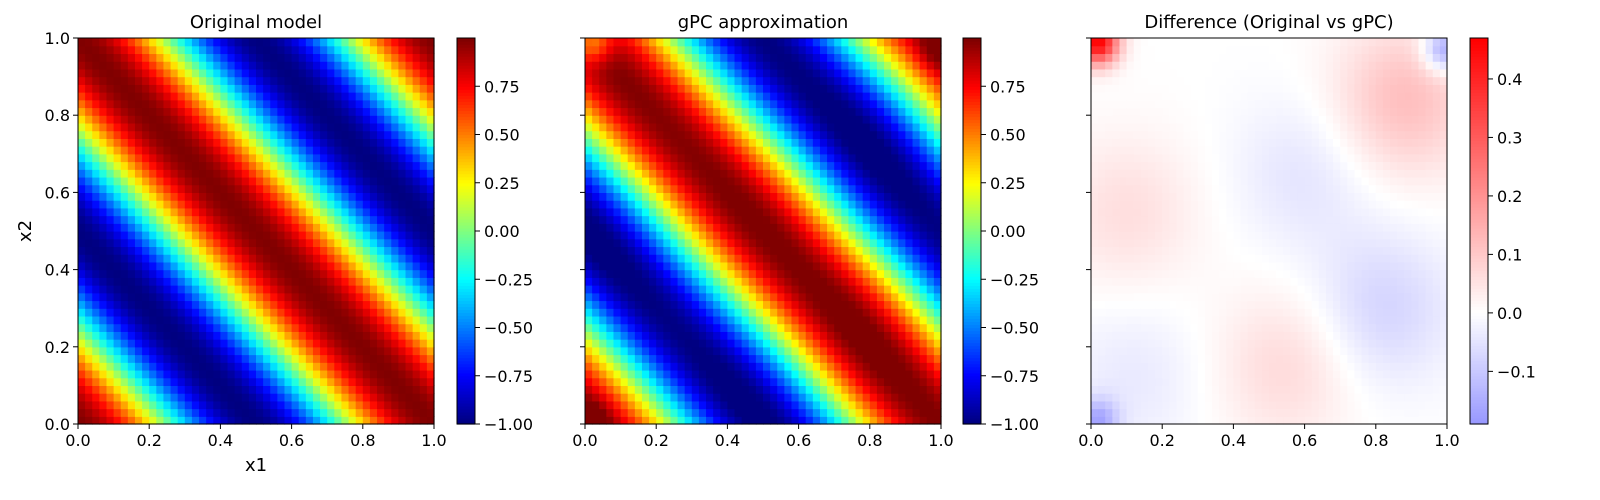 The height and width of the screenshot is (500, 1600). Describe the element at coordinates (148, 440) in the screenshot. I see `x-tick-label: 0.2` at that location.